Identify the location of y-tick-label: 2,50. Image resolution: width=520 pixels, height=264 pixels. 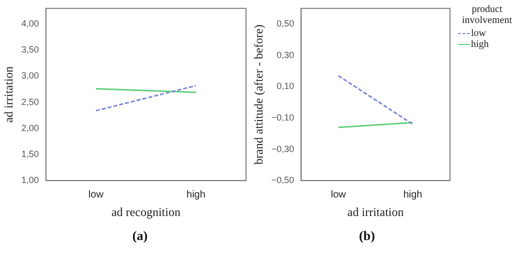
(30, 101).